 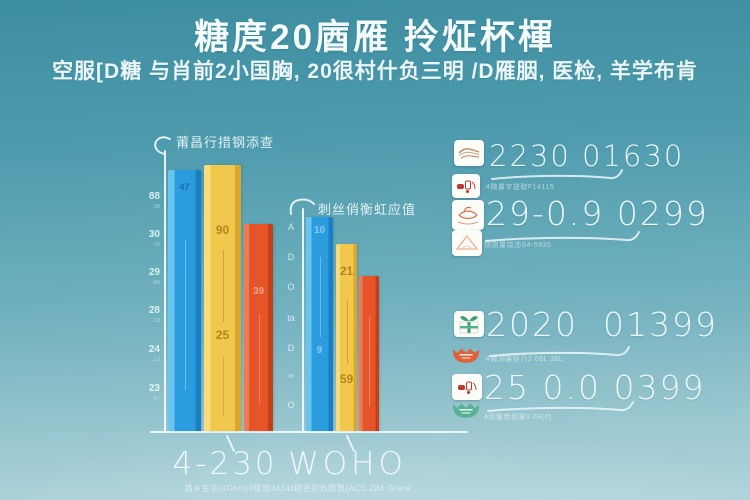 I want to click on tick-value: 29, so click(x=154, y=272).